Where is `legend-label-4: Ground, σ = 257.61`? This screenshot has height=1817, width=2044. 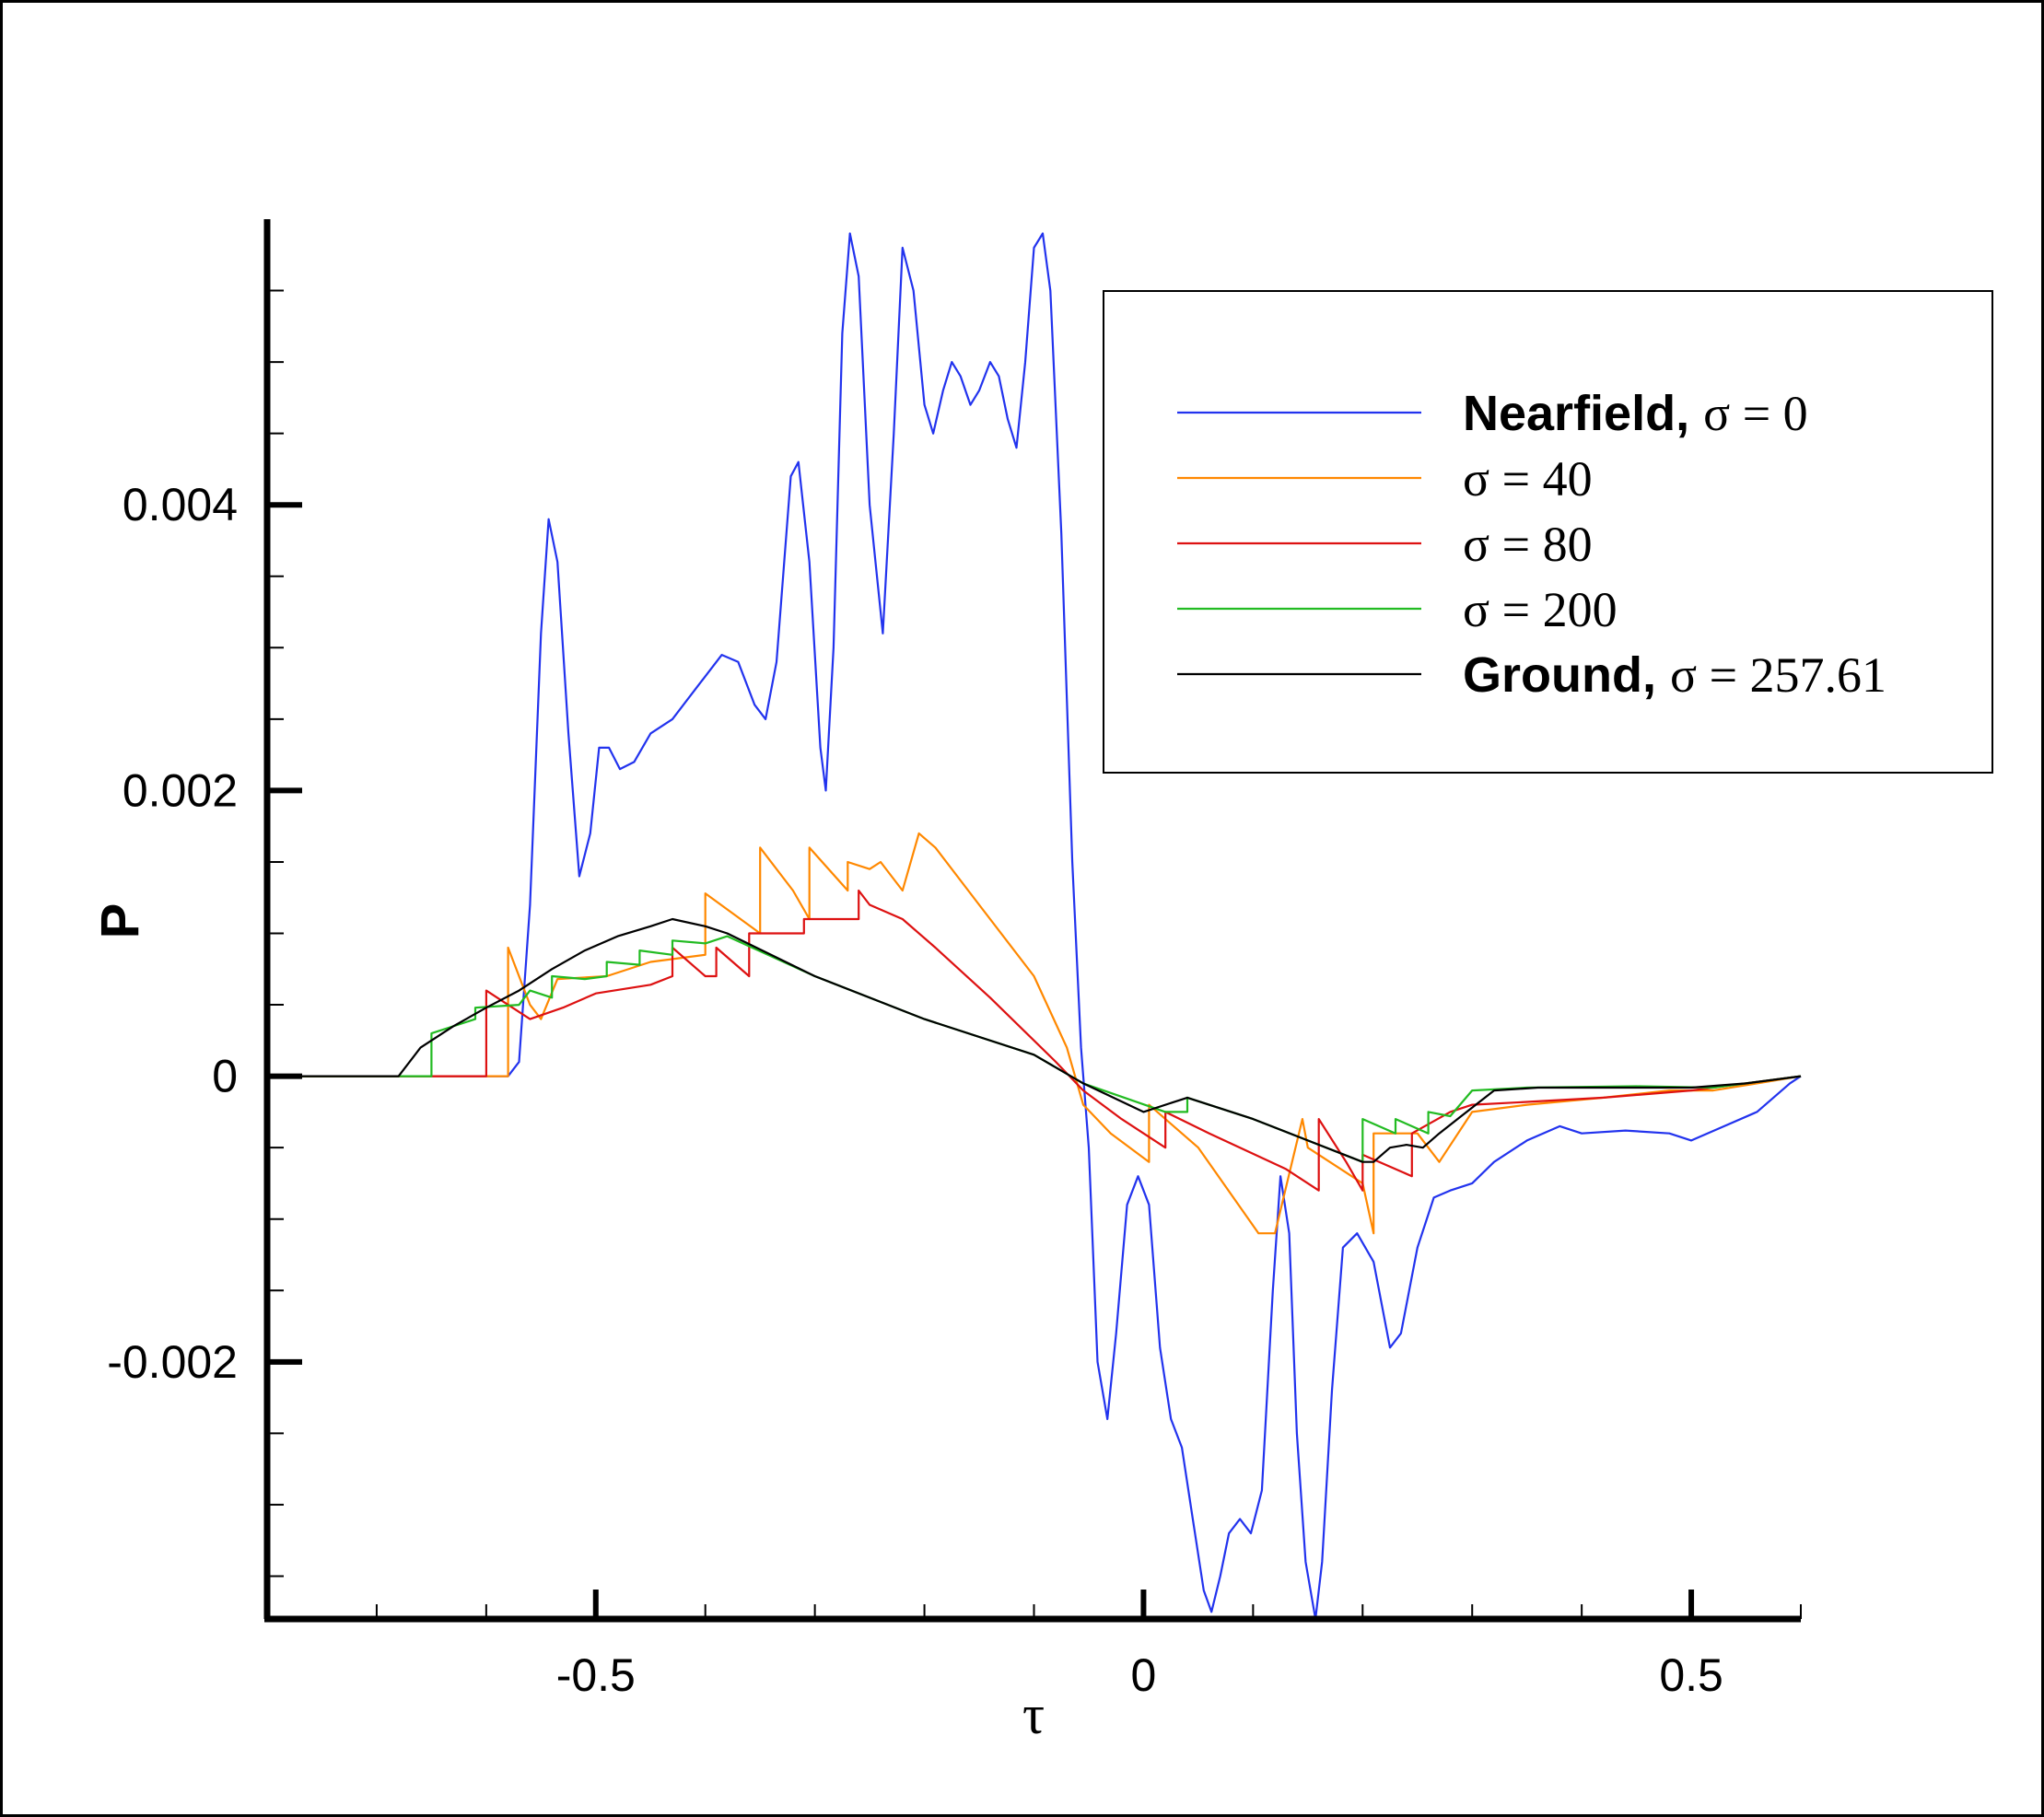 legend-label-4: Ground, σ = 257.61 is located at coordinates (1674, 675).